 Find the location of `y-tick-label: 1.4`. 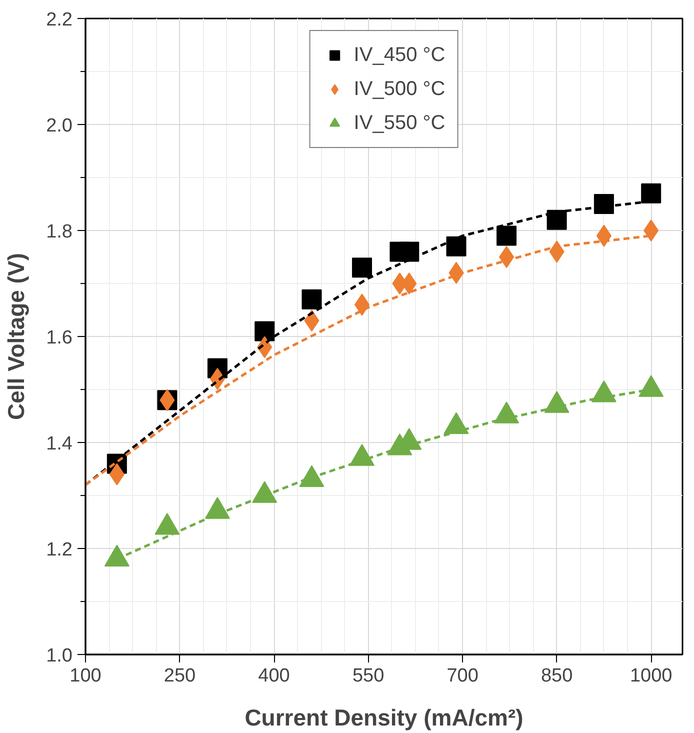

y-tick-label: 1.4 is located at coordinates (59, 444).